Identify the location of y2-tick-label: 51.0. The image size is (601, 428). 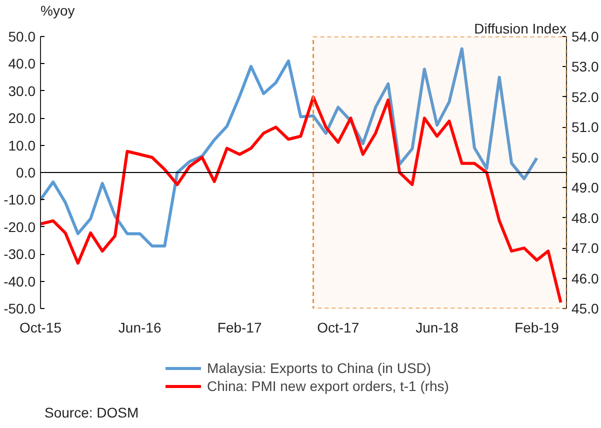
(585, 127).